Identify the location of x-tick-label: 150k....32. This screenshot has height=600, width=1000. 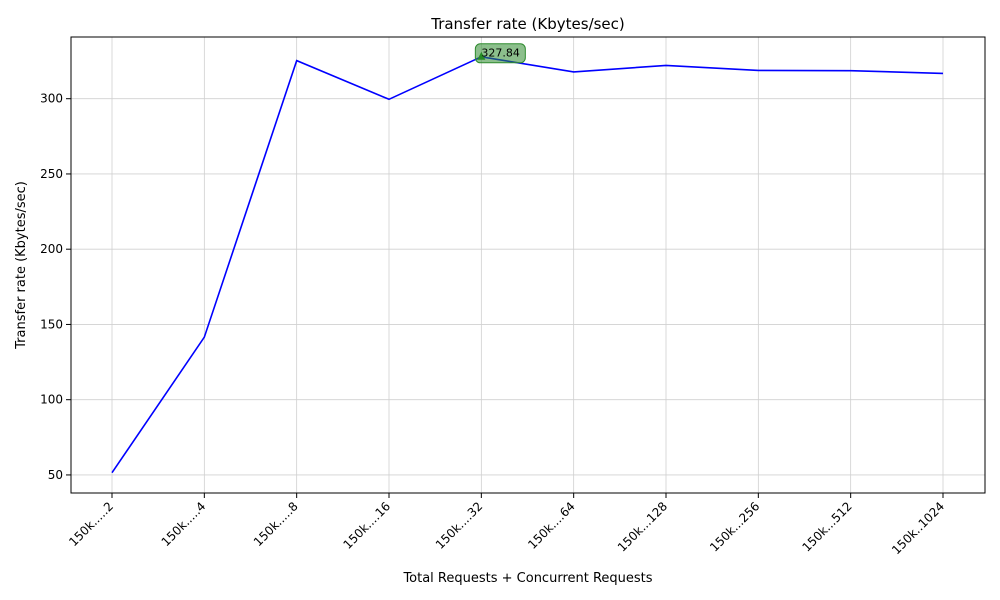
(459, 525).